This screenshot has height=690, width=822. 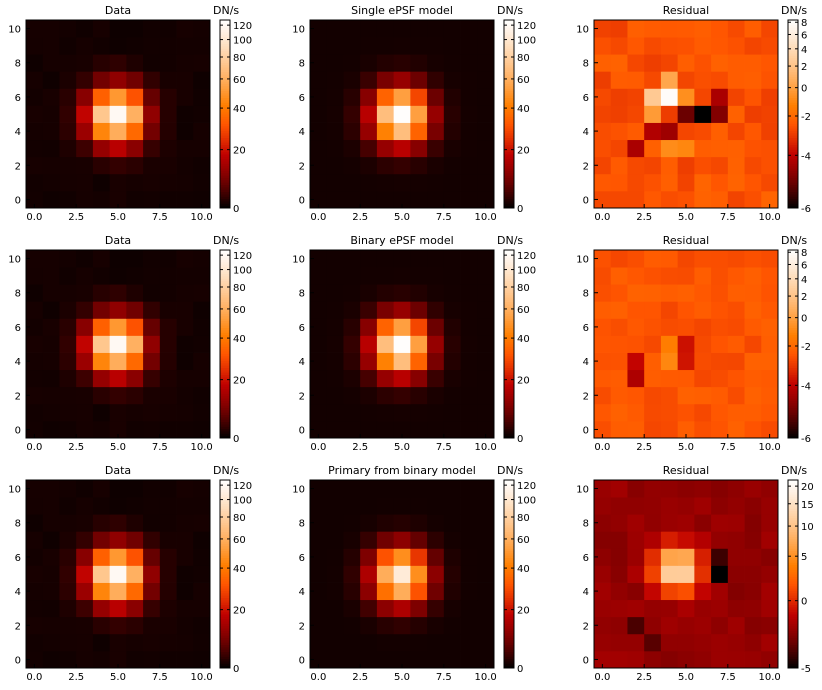 What do you see at coordinates (402, 10) in the screenshot?
I see `panel-title: Single ePSF model` at bounding box center [402, 10].